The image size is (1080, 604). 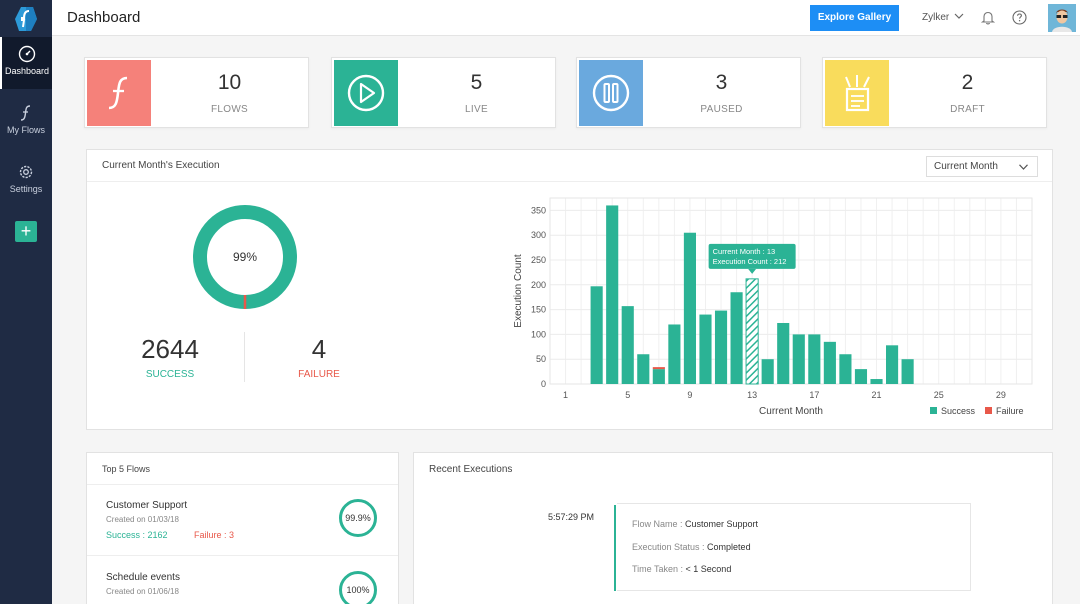 What do you see at coordinates (729, 547) in the screenshot?
I see `status-value: Completed` at bounding box center [729, 547].